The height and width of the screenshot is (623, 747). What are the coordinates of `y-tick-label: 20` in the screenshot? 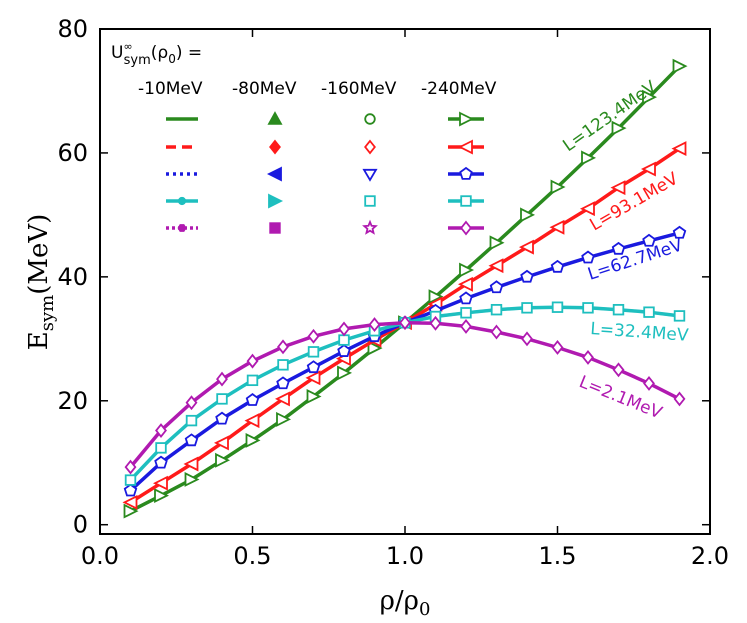 It's located at (72, 401).